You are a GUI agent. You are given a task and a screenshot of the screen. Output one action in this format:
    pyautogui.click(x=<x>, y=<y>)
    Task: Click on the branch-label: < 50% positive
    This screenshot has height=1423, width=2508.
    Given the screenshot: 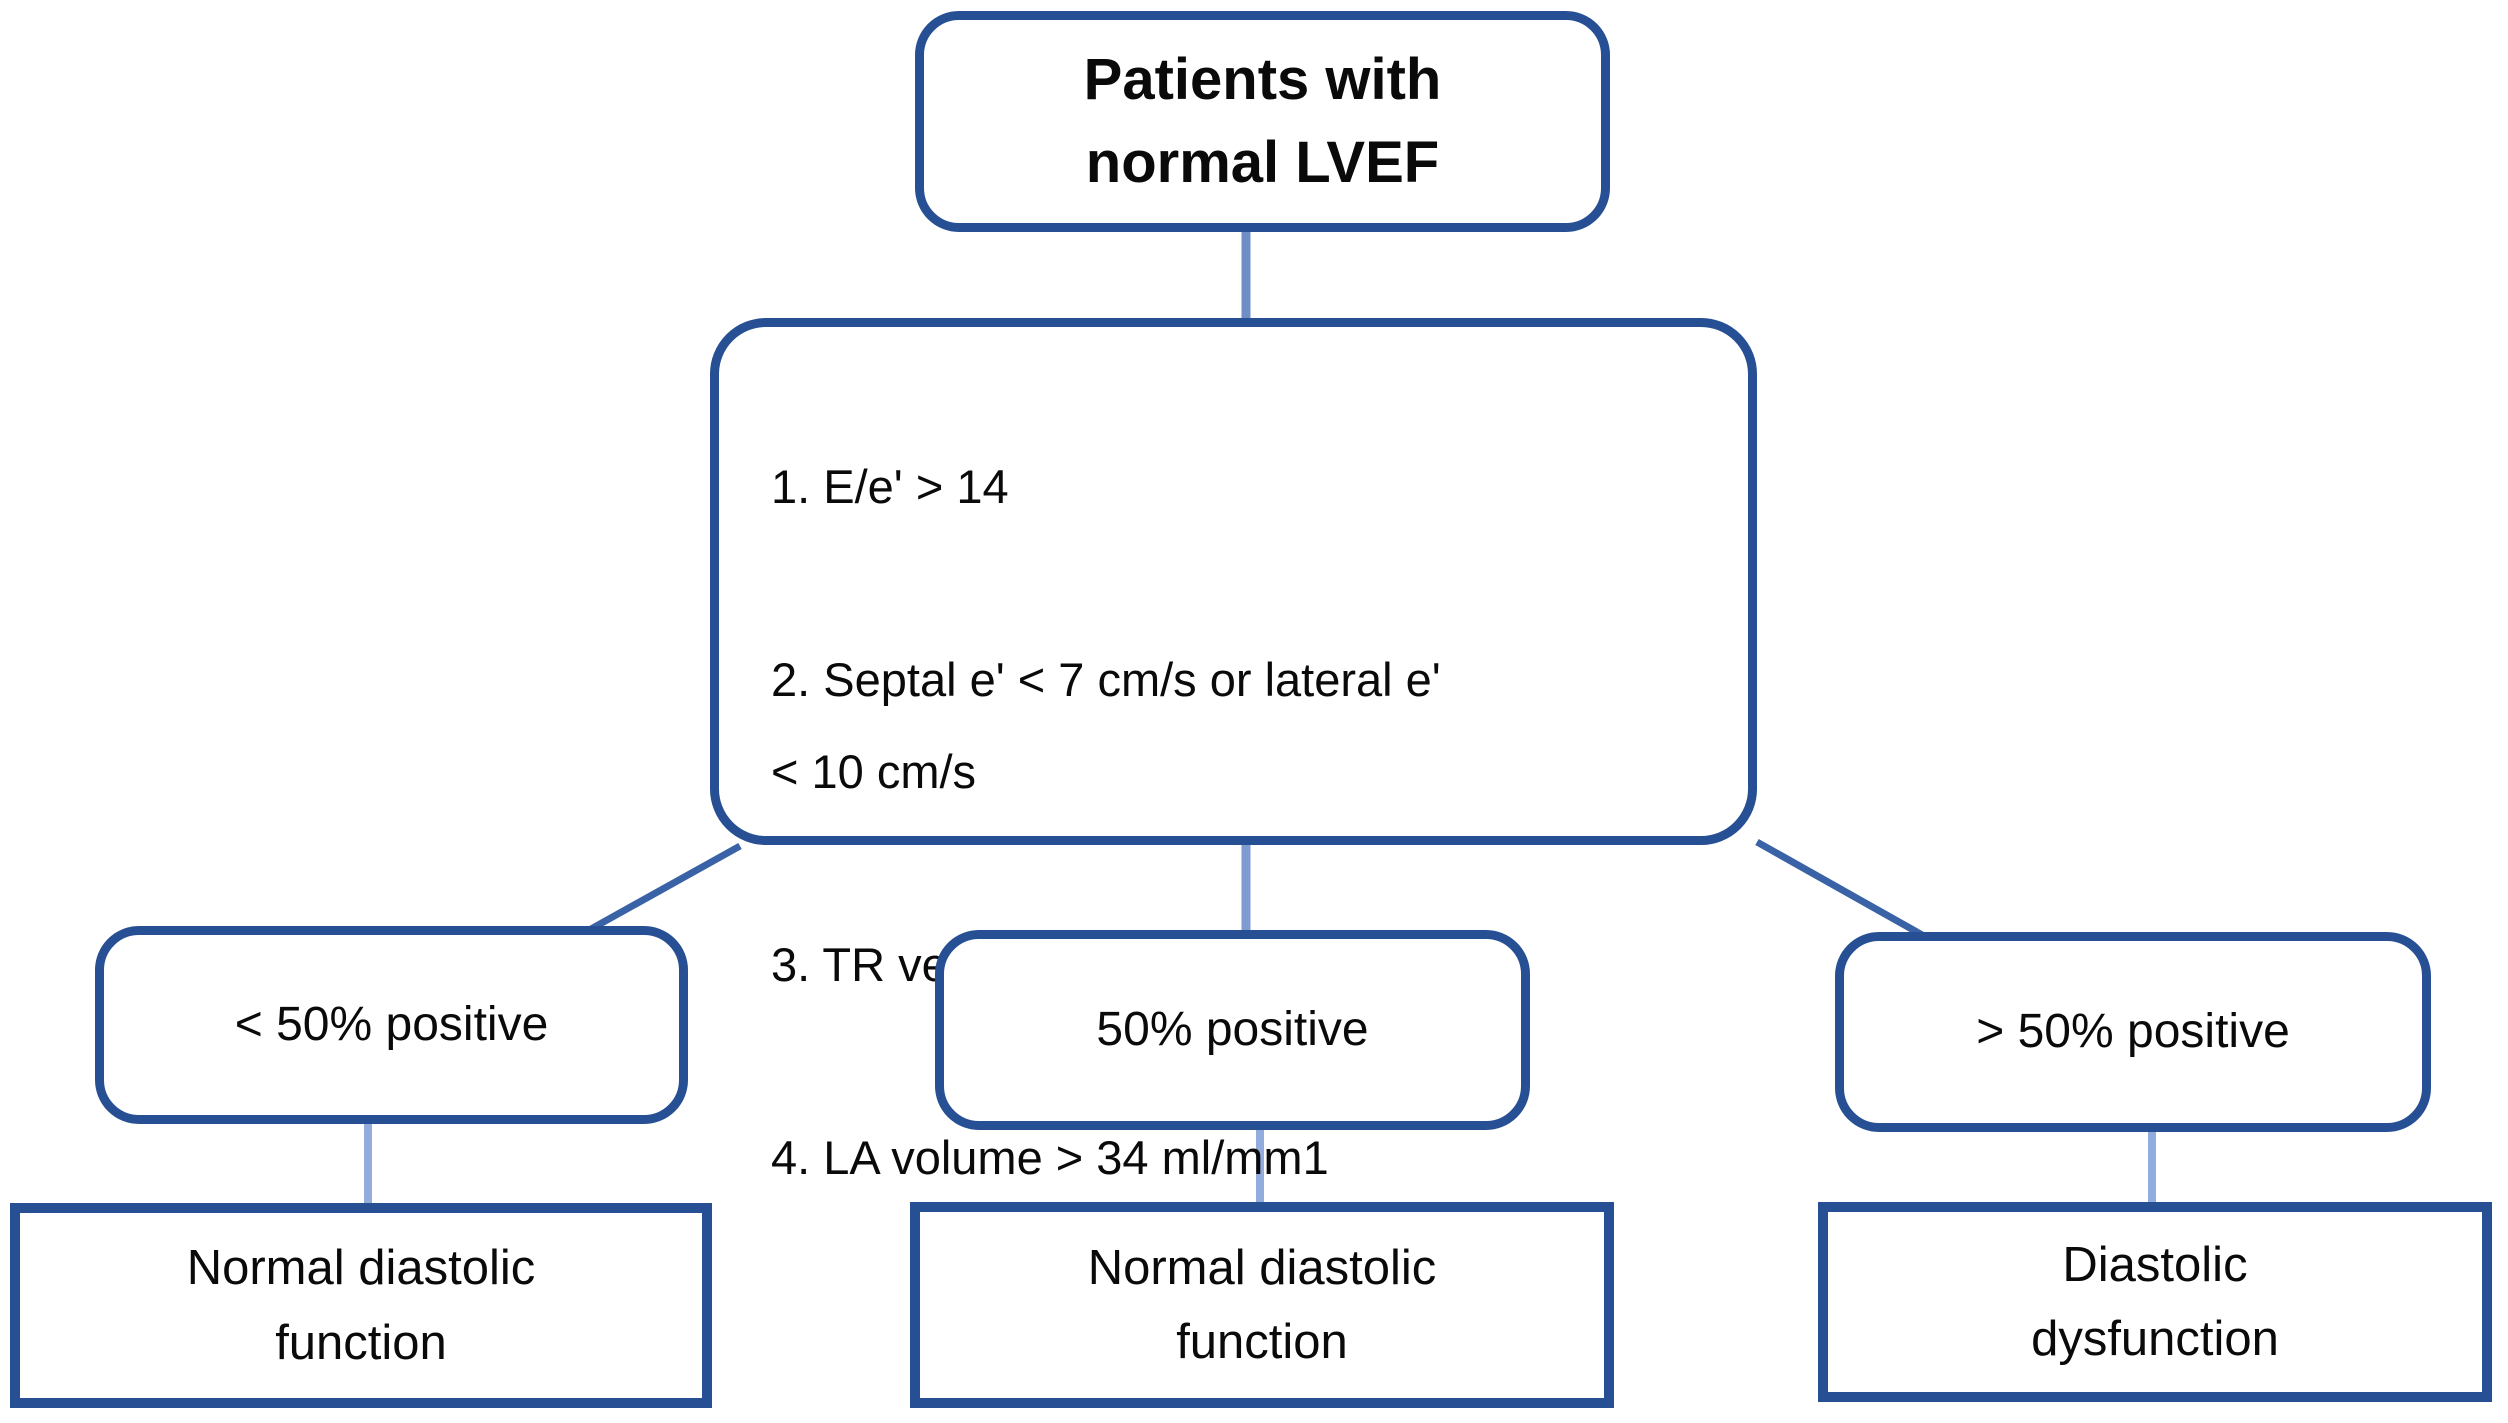 What is the action you would take?
    pyautogui.click(x=391, y=1025)
    